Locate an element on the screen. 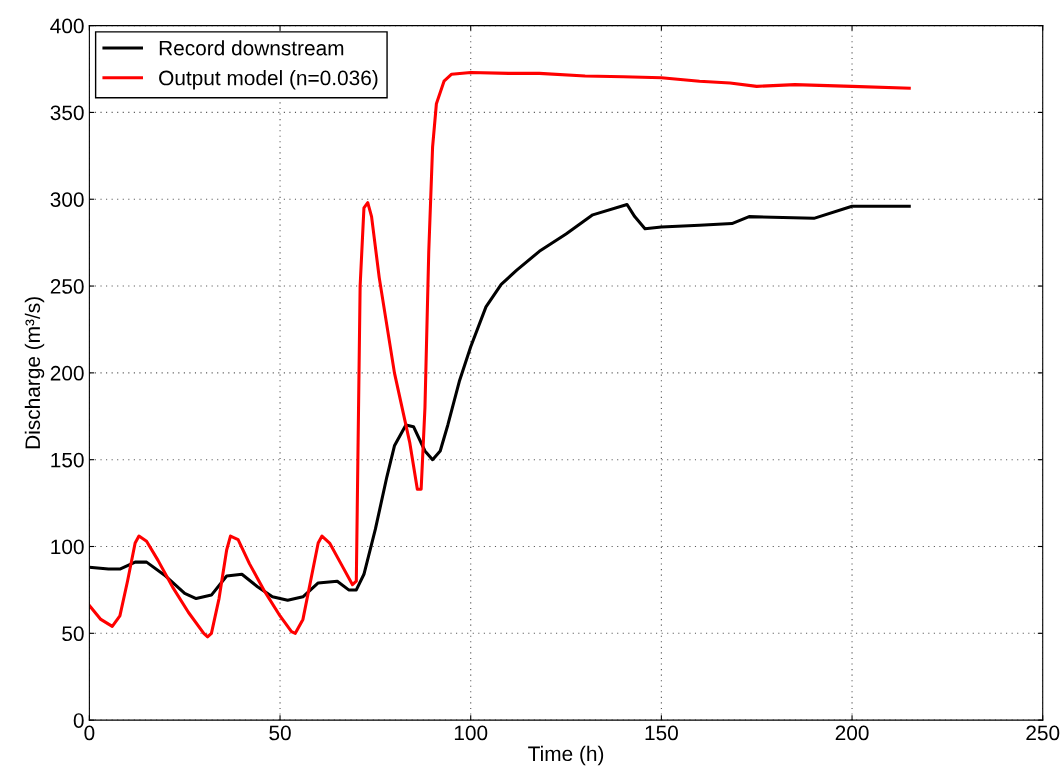  y-tick-label: 0 is located at coordinates (78, 720).